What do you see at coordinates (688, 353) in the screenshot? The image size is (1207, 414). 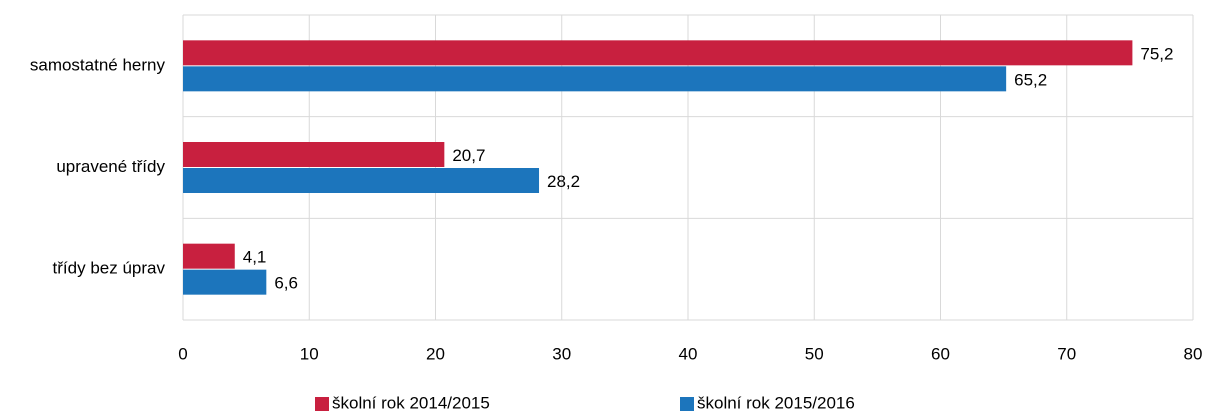 I see `x-tick-label: 40` at bounding box center [688, 353].